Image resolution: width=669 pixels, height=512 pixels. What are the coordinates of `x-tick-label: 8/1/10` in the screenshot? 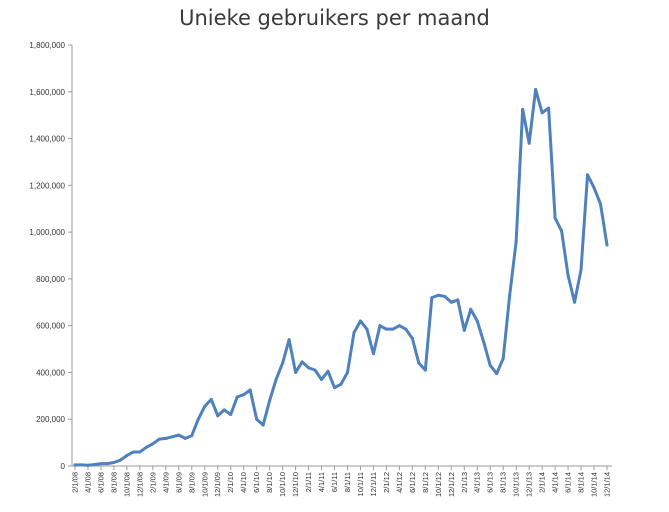 It's located at (269, 482).